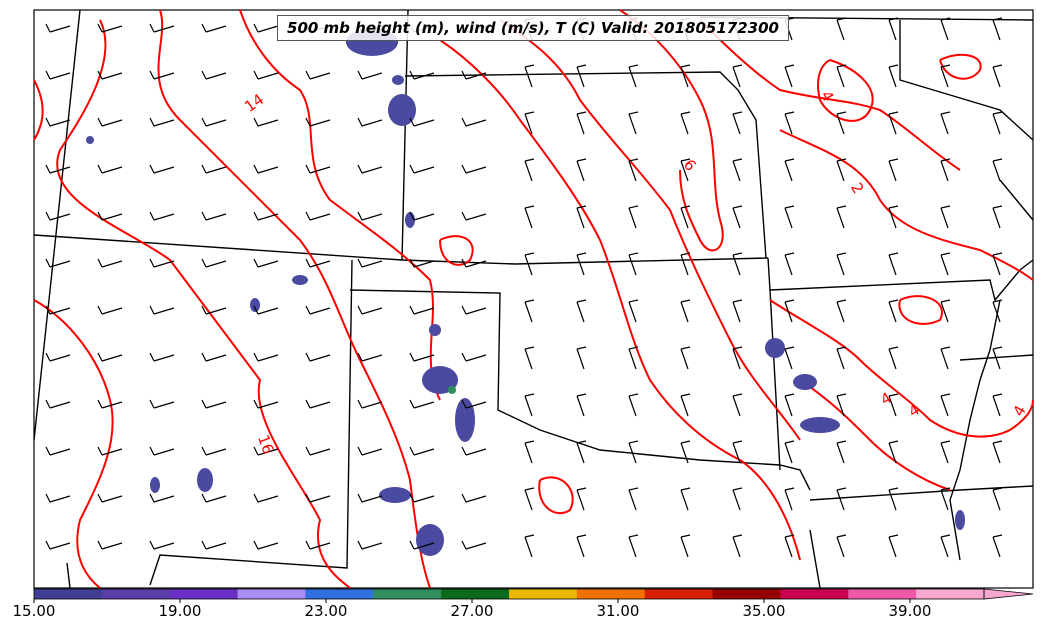  Describe the element at coordinates (1008, 594) in the screenshot. I see `colorbar-extend-arrow` at that location.